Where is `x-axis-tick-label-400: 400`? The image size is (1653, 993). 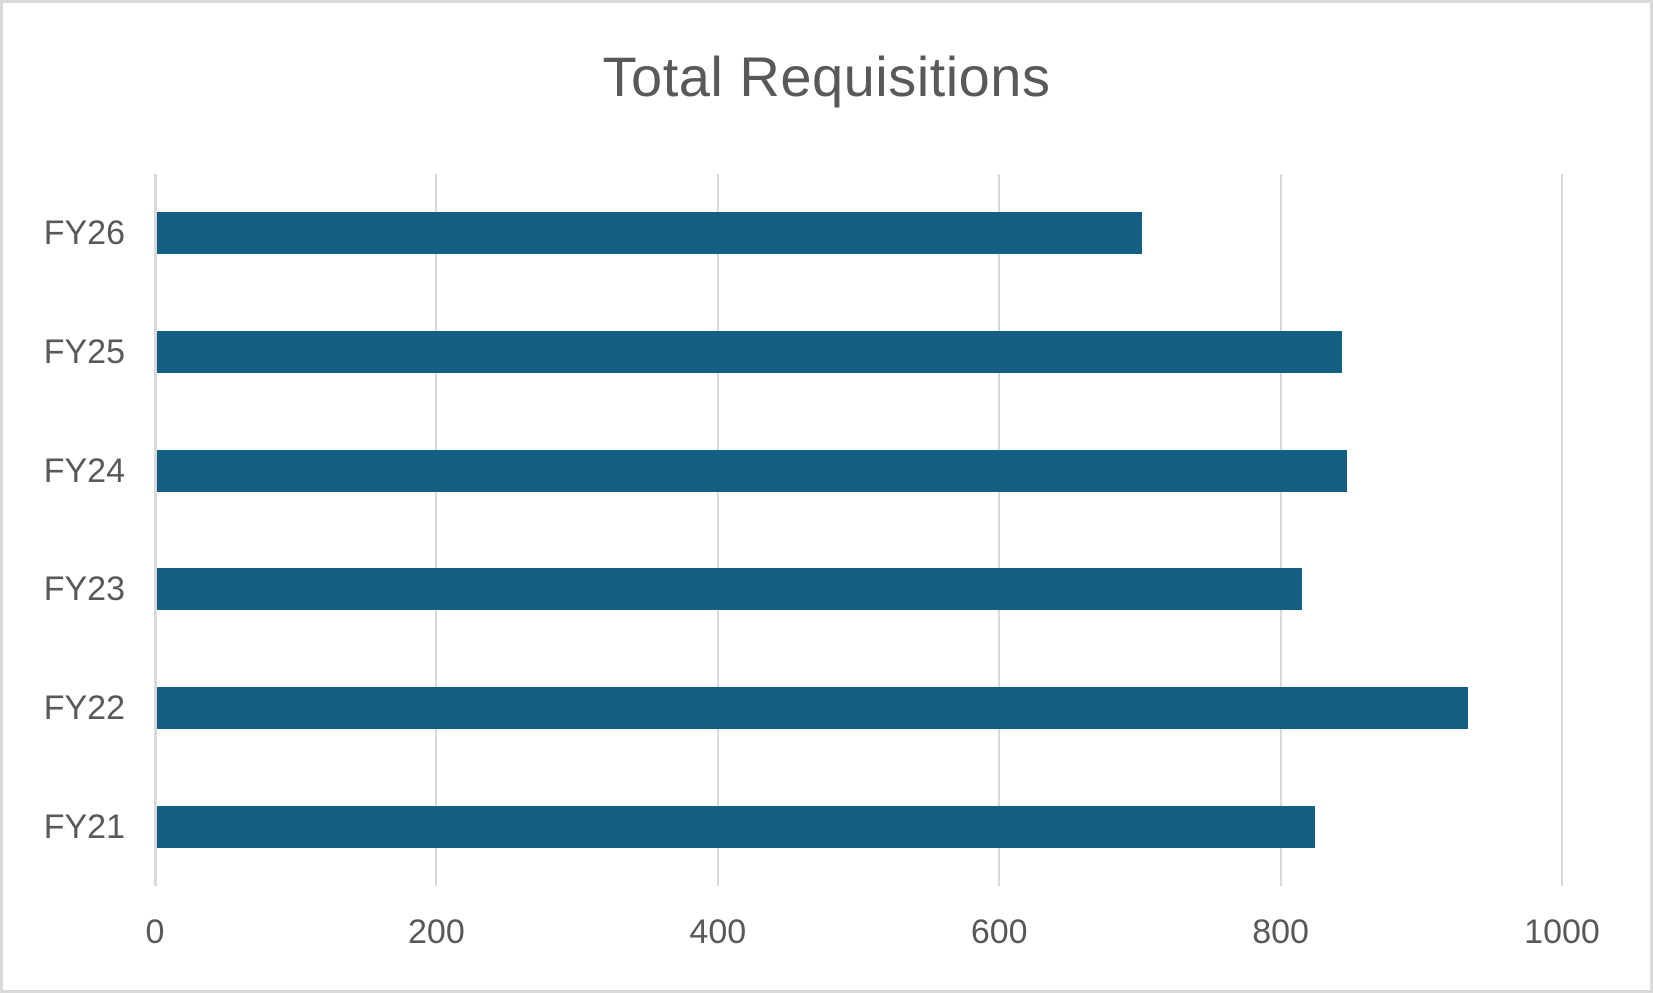 x-axis-tick-label-400: 400 is located at coordinates (718, 932).